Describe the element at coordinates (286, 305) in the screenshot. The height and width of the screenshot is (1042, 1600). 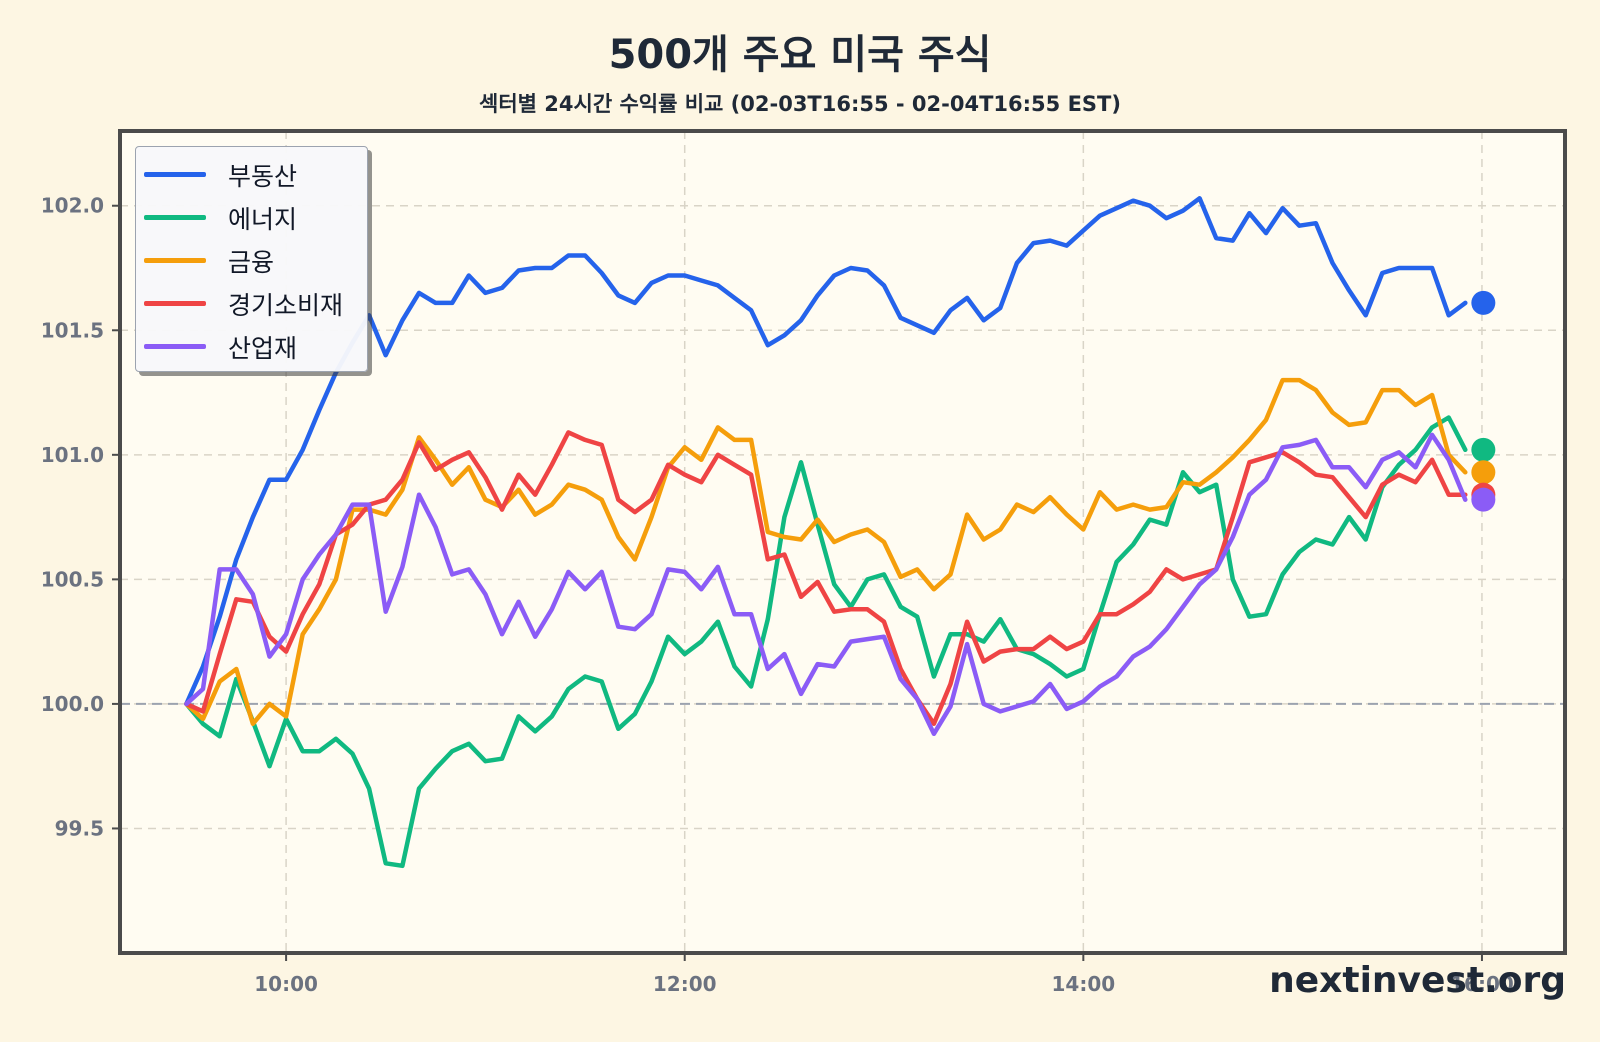
I see `legend-label: 경기소비재` at that location.